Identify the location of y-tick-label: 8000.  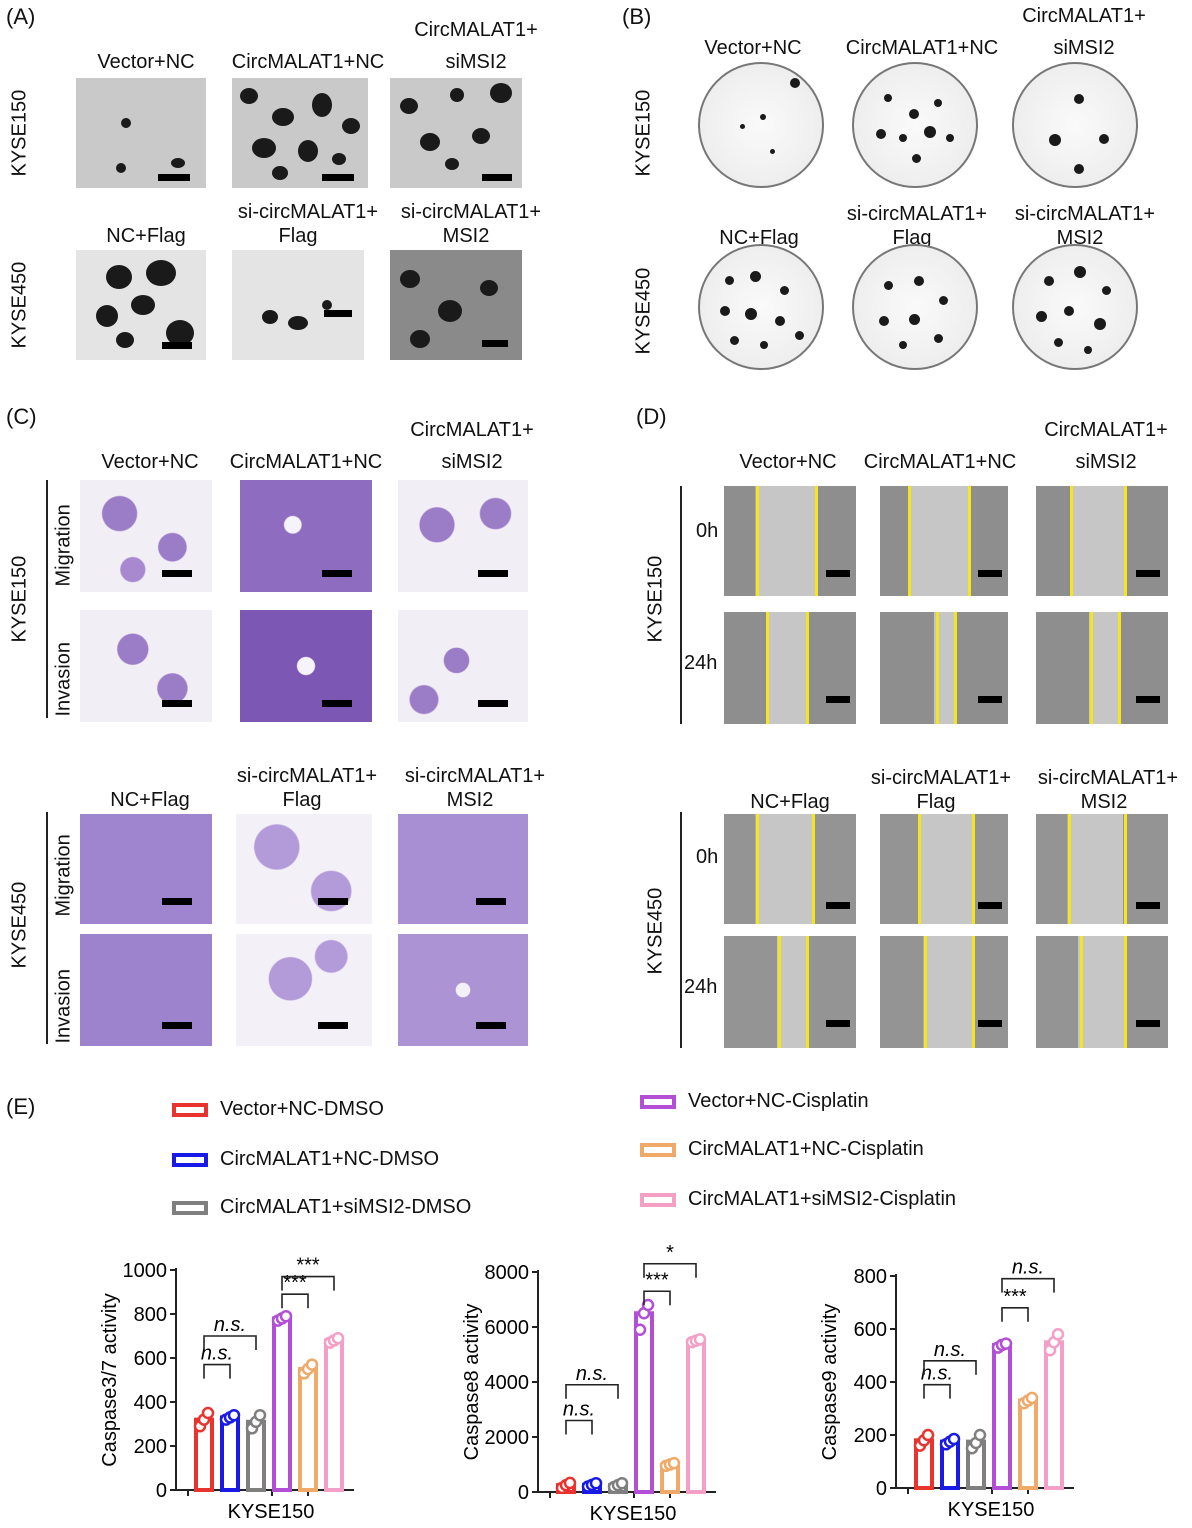
(507, 1273).